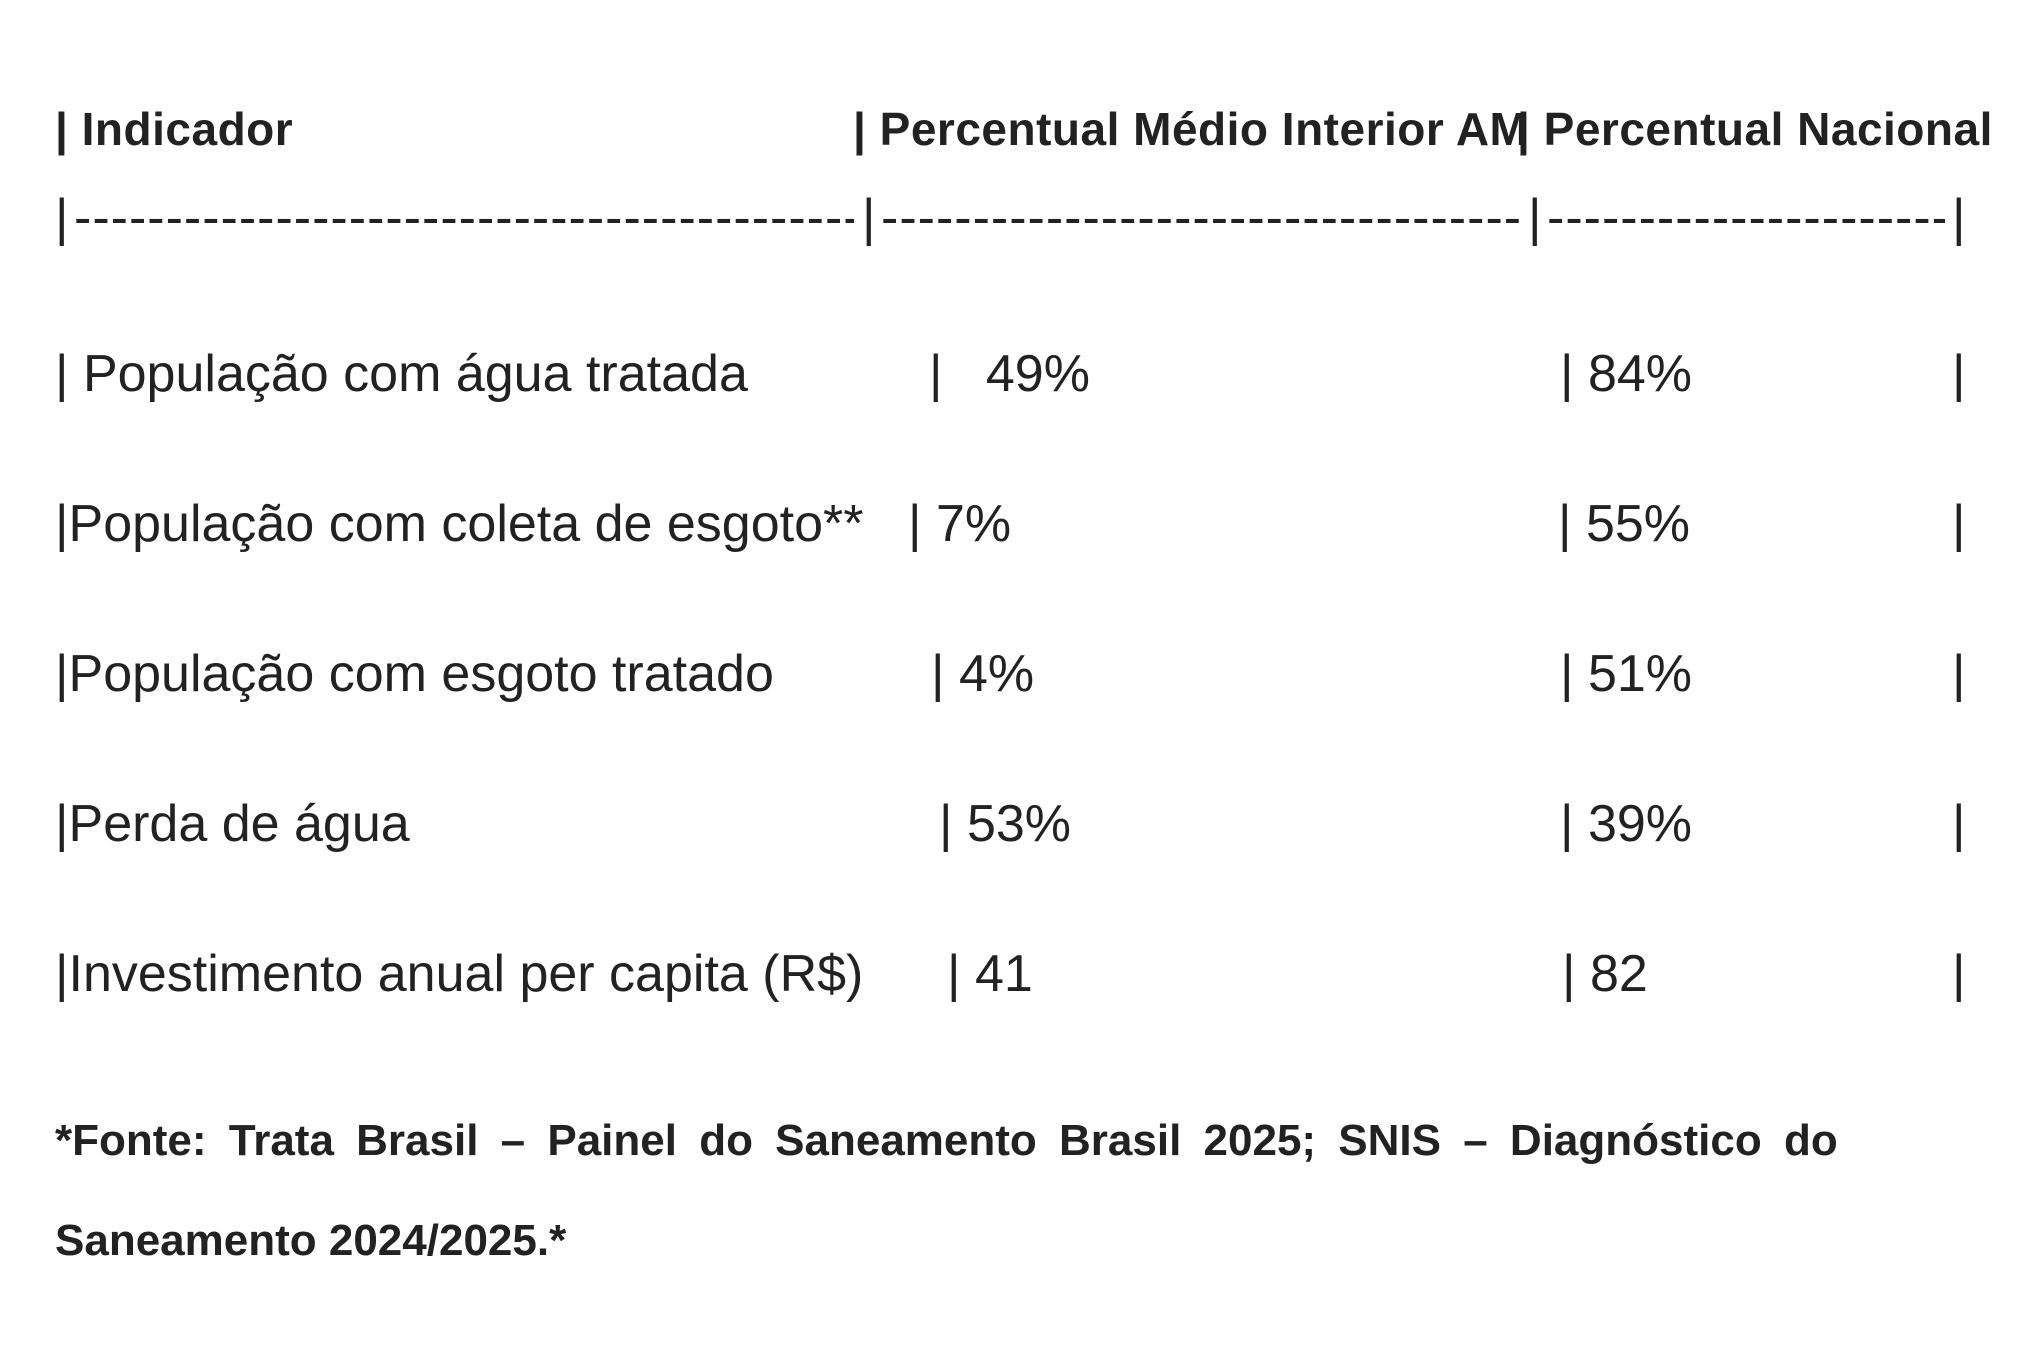 The height and width of the screenshot is (1365, 2025). I want to click on nacional-cell: | 51%, so click(1626, 674).